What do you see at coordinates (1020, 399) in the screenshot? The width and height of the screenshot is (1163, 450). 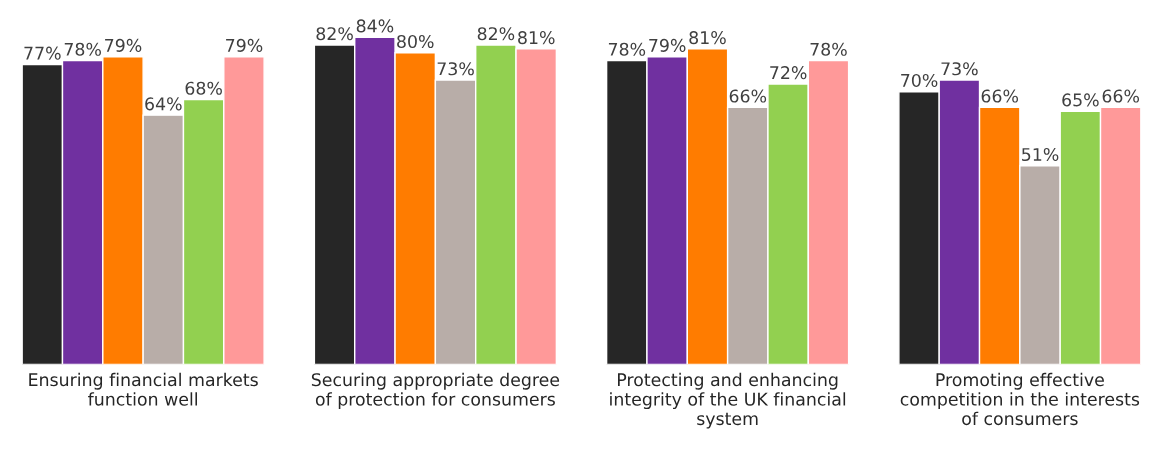 I see `x-tick-label: Promoting effective competition in the interests of consumers` at bounding box center [1020, 399].